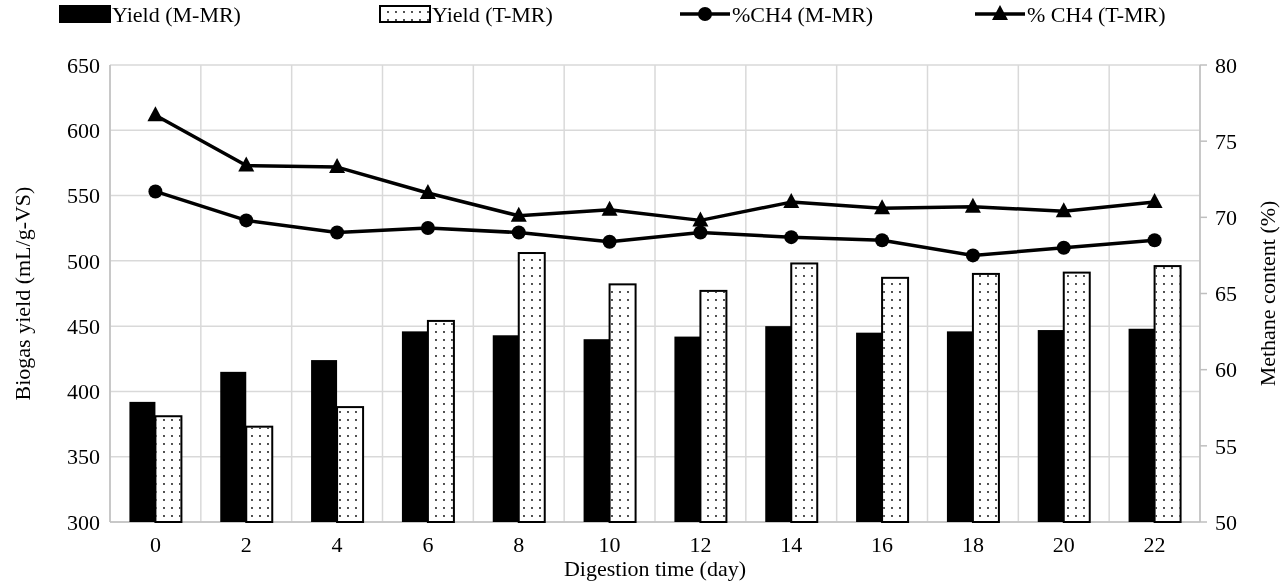 This screenshot has height=582, width=1287. I want to click on y2-tick-label: 70, so click(1226, 218).